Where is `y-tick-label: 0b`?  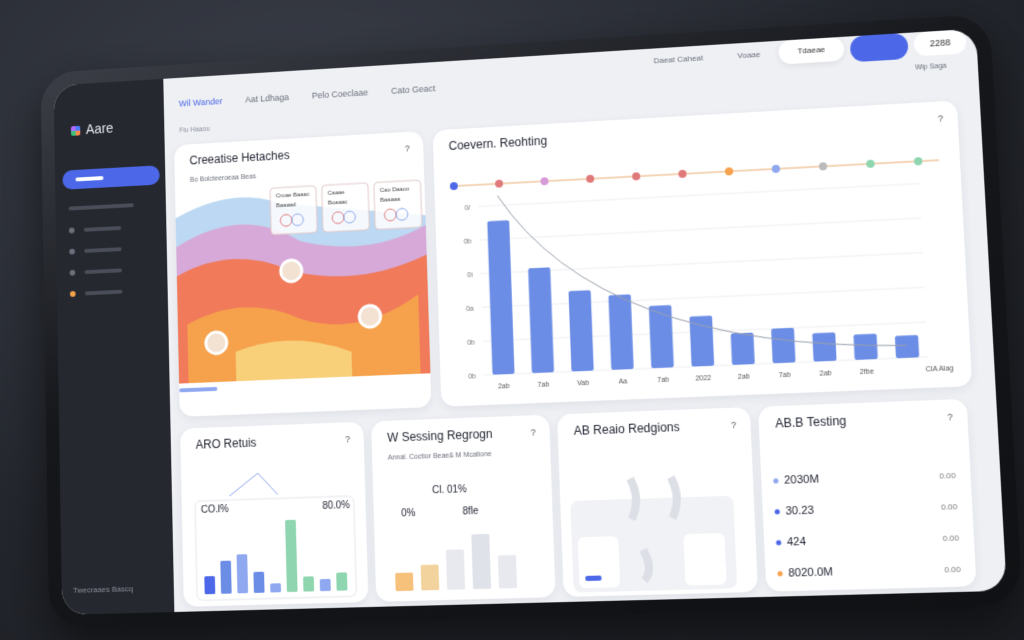 y-tick-label: 0b is located at coordinates (472, 376).